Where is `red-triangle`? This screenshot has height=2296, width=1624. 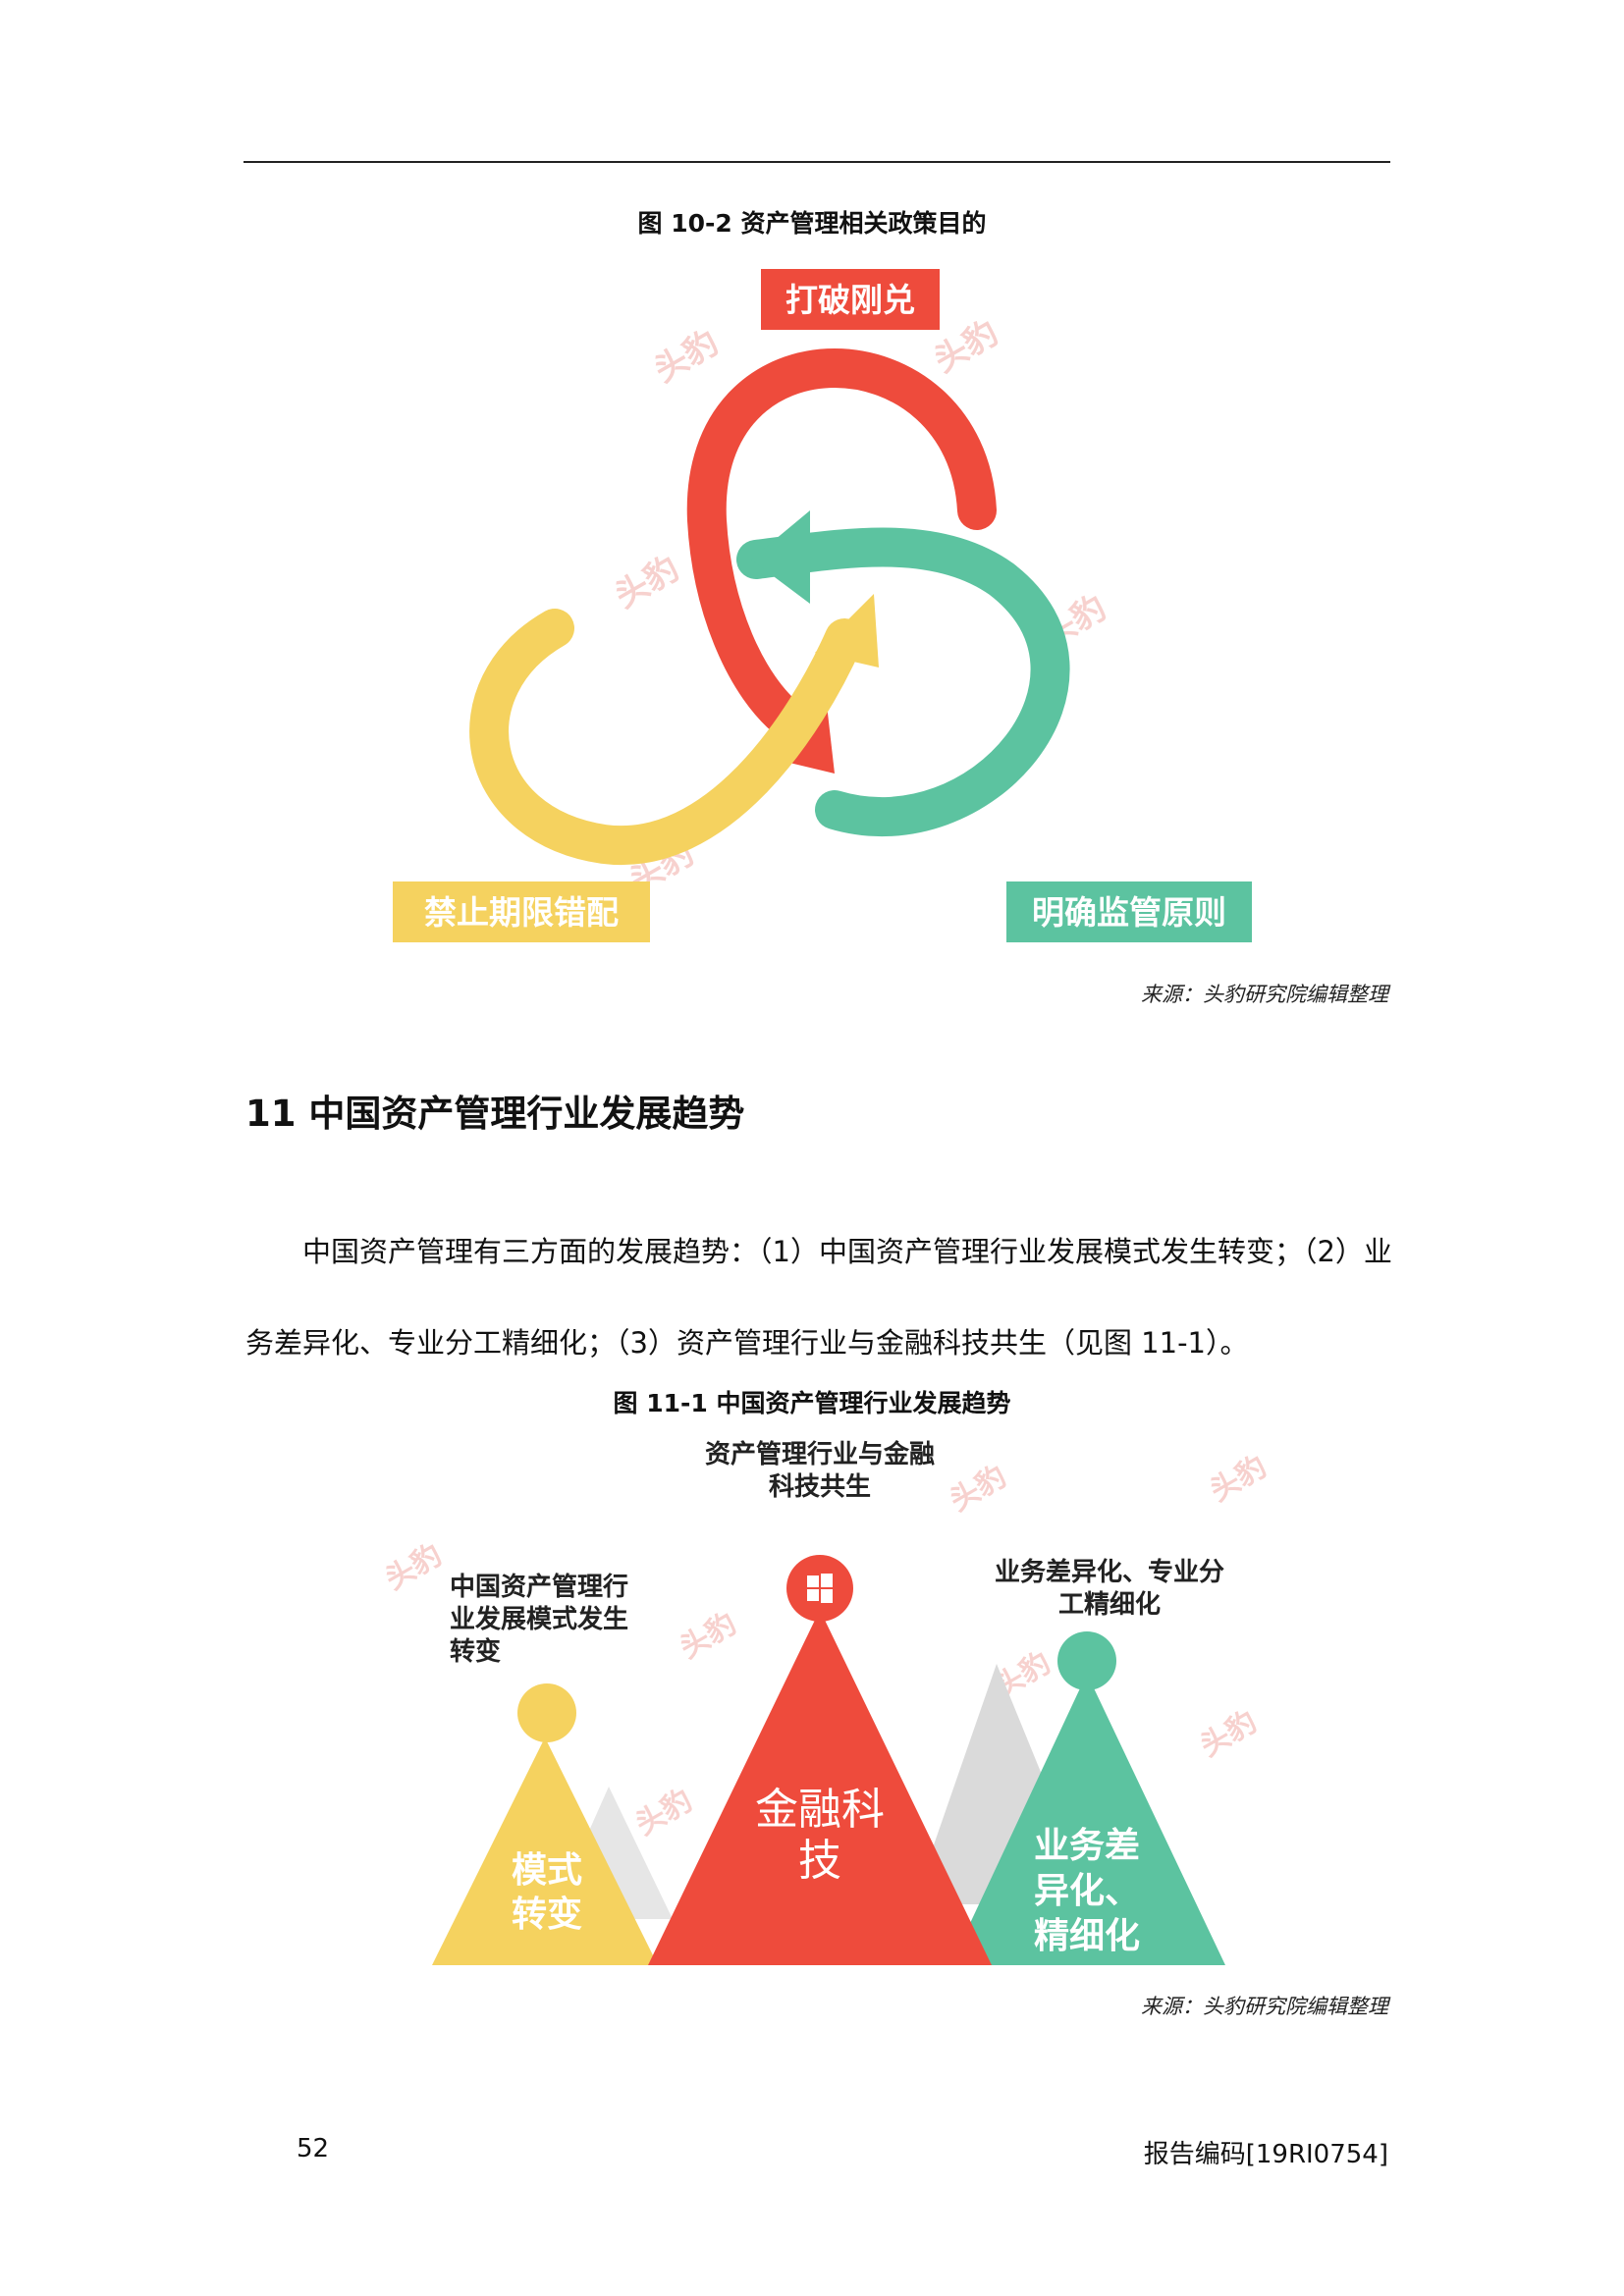 red-triangle is located at coordinates (820, 1787).